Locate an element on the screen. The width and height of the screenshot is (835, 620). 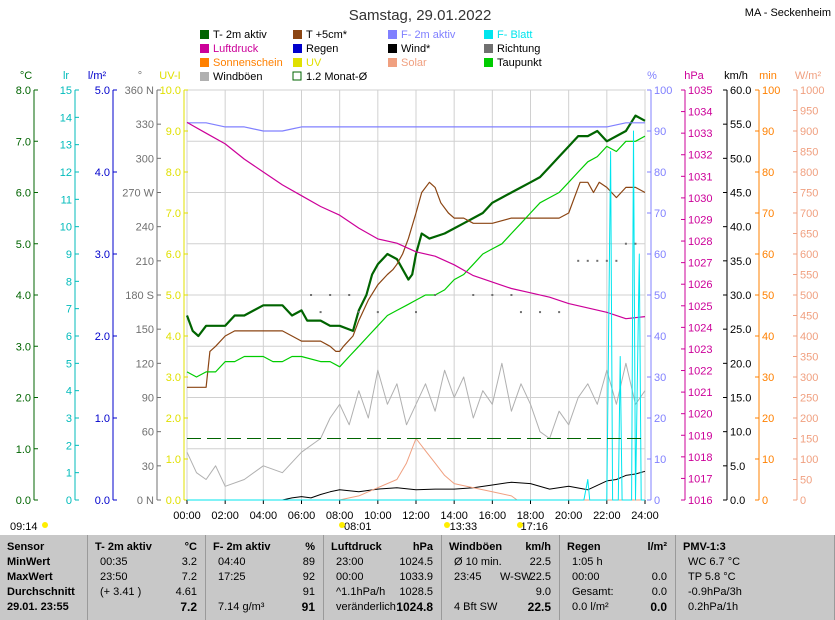
tick-label: 950 is located at coordinates (809, 112).